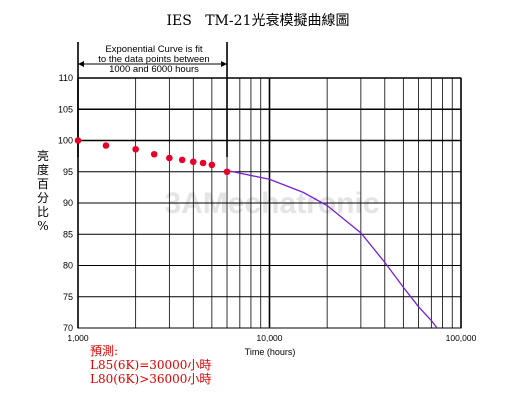  I want to click on prediction-l80: L80(6K)>36000小時, so click(151, 379).